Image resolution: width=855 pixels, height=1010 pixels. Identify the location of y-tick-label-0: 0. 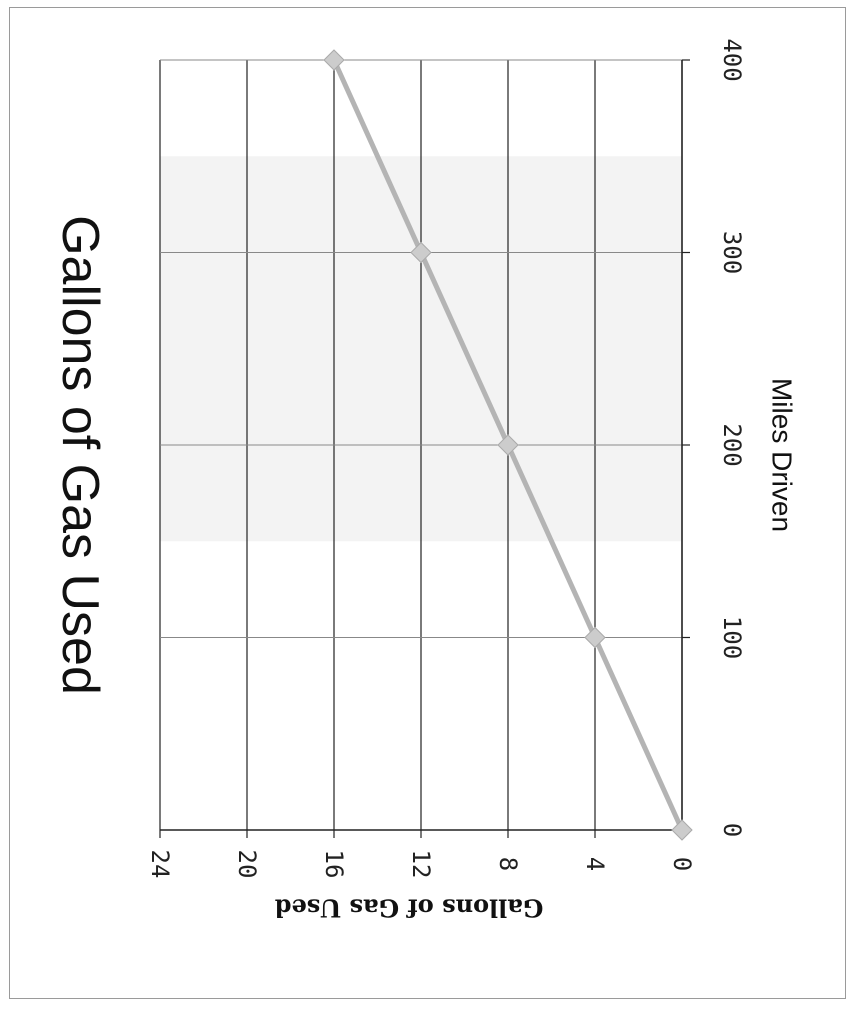
(682, 864).